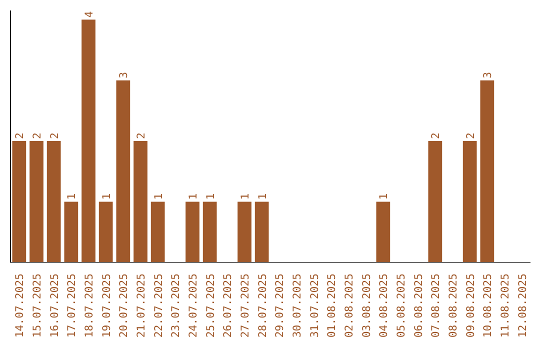 The image size is (540, 340). What do you see at coordinates (210, 306) in the screenshot?
I see `x-tick-label: 25.07.2025` at bounding box center [210, 306].